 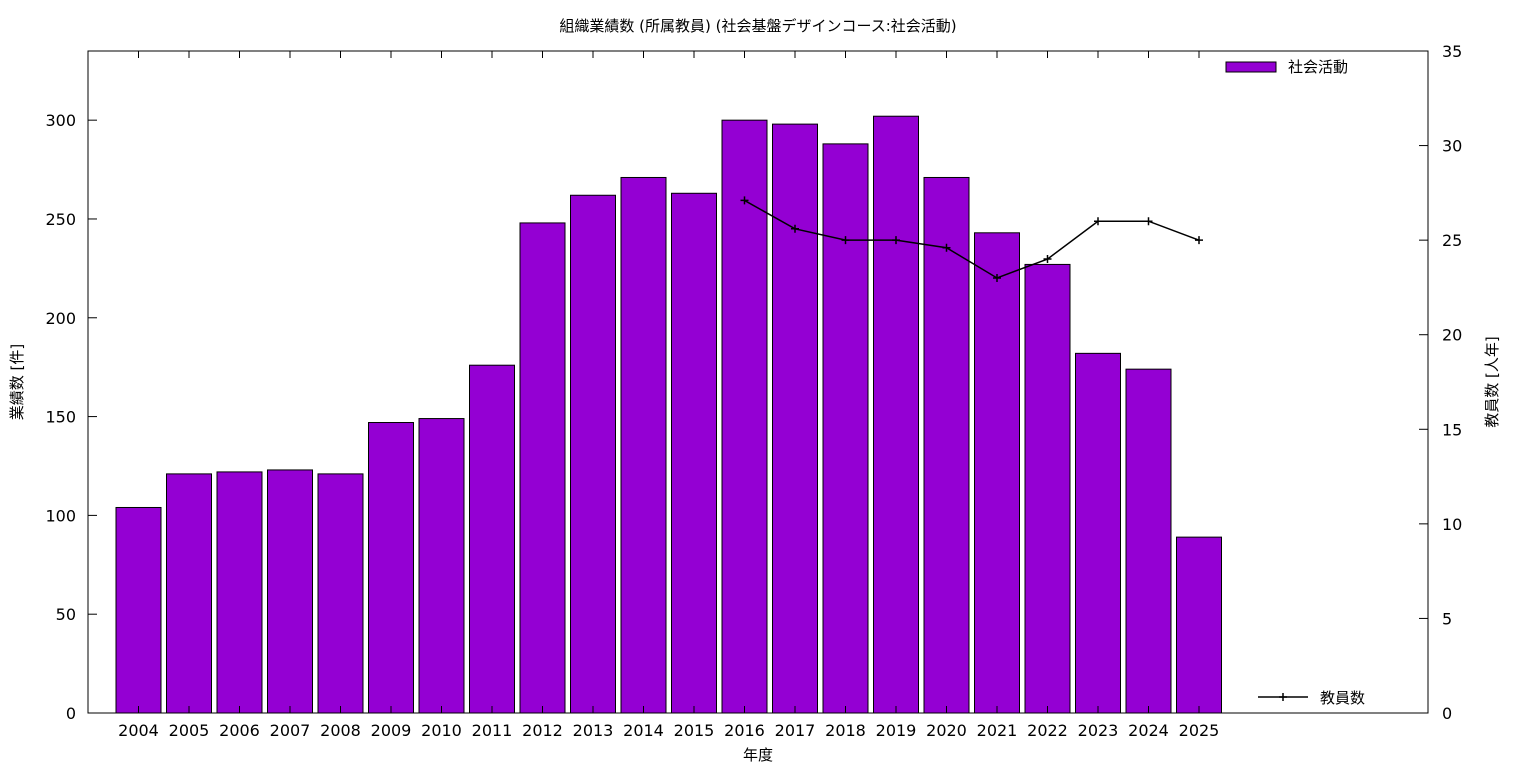 I want to click on bar-2021, so click(x=997, y=473).